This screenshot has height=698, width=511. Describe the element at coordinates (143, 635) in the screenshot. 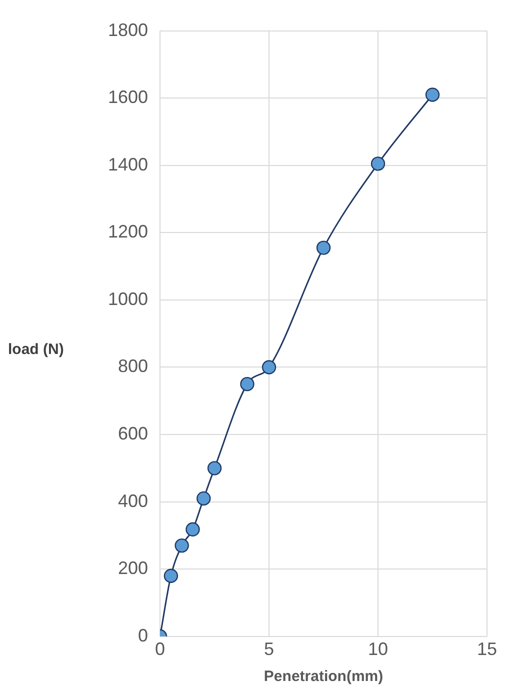

I see `y-tick-label: 0` at that location.